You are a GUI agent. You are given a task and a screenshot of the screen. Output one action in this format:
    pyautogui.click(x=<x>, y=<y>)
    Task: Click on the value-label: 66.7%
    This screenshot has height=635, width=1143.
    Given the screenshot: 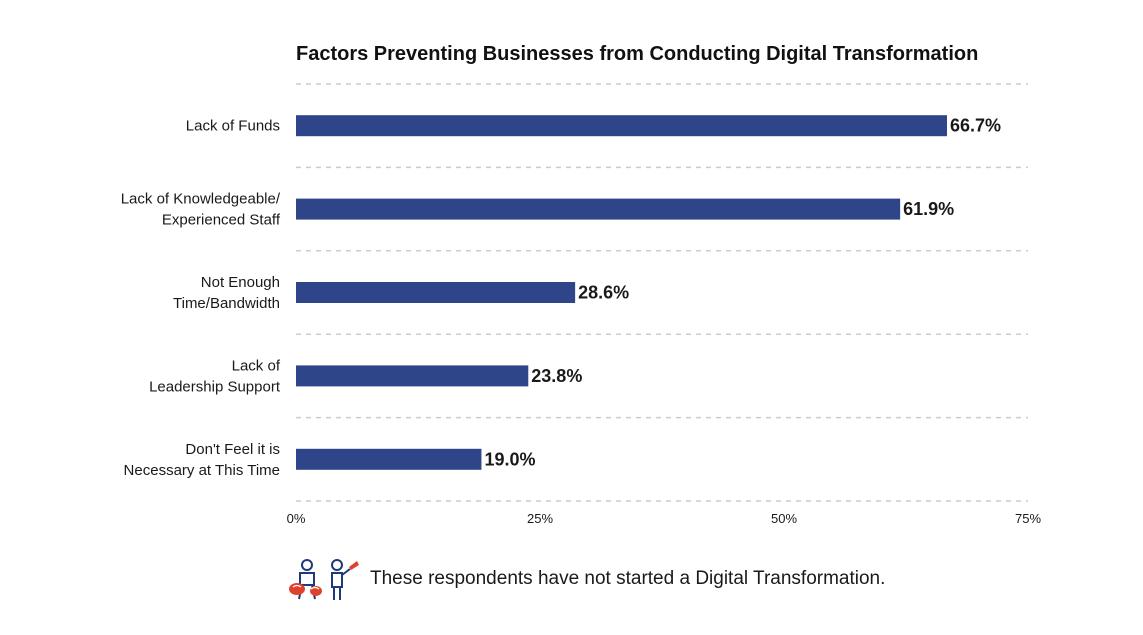 What is the action you would take?
    pyautogui.click(x=975, y=126)
    